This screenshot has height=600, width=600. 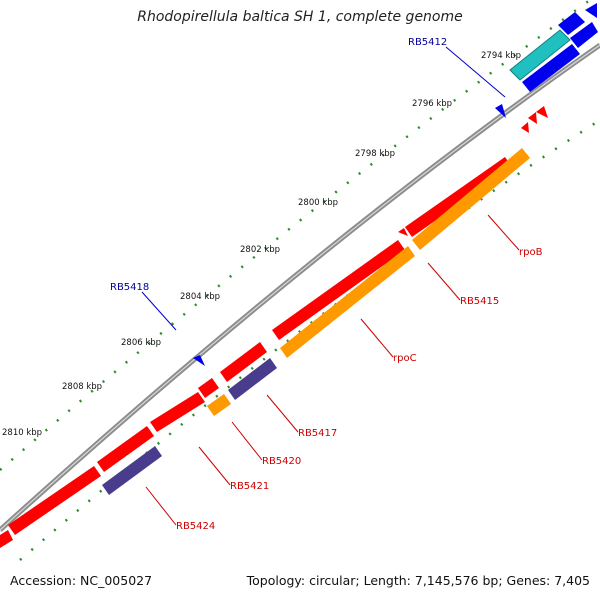 What do you see at coordinates (501, 56) in the screenshot?
I see `scale-label-2794: 2794 kbp` at bounding box center [501, 56].